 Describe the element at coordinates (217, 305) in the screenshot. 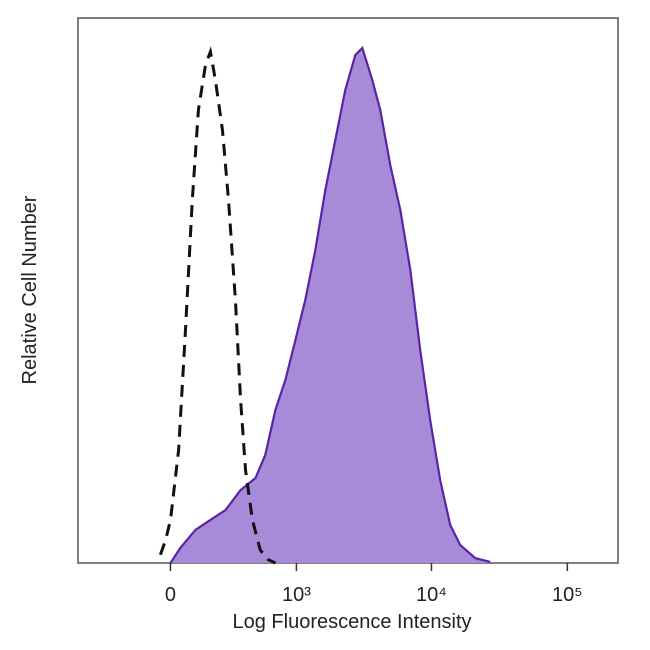

I see `histogram-line` at that location.